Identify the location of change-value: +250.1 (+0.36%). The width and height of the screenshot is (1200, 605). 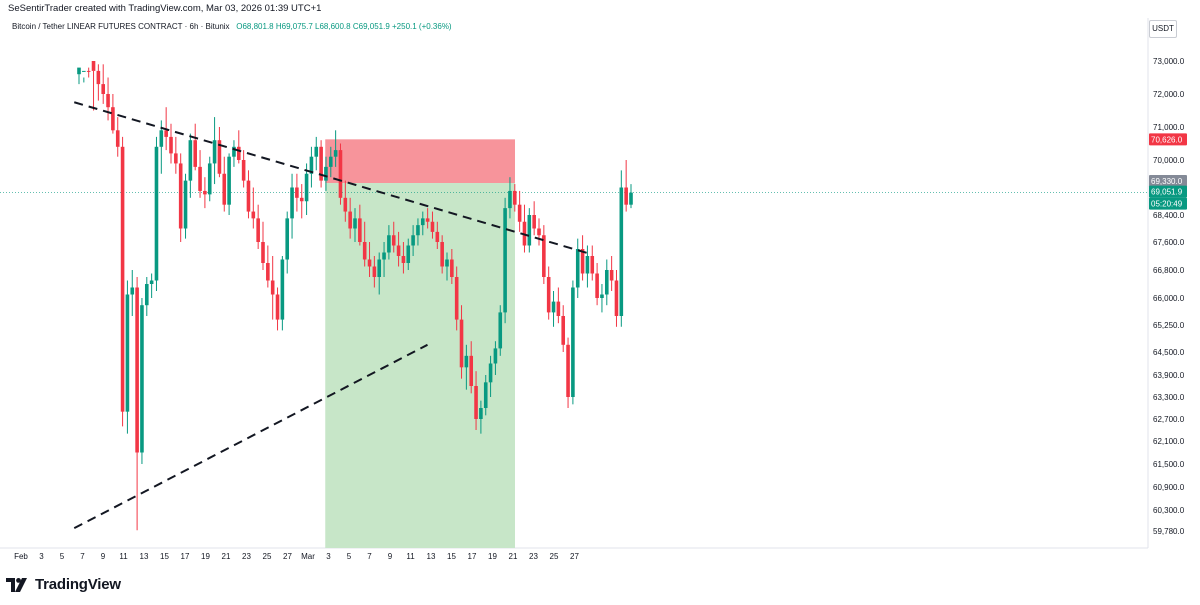
(422, 26).